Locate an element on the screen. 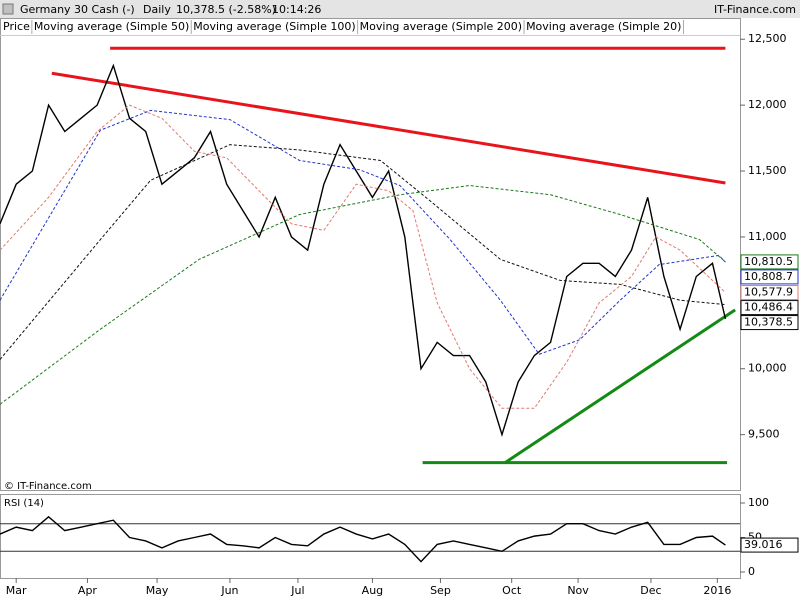  source: IT-Finance.com is located at coordinates (755, 9).